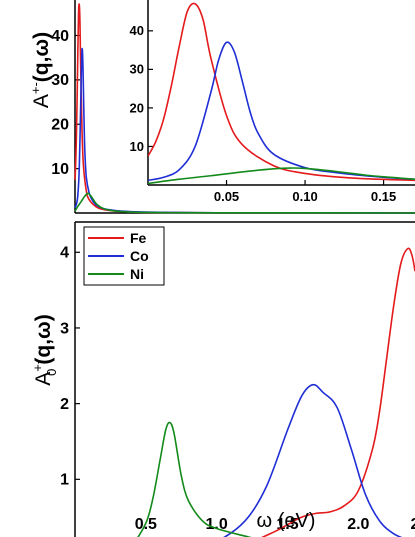 Image resolution: width=415 pixels, height=537 pixels. I want to click on inset-ytick-label: 20, so click(137, 107).